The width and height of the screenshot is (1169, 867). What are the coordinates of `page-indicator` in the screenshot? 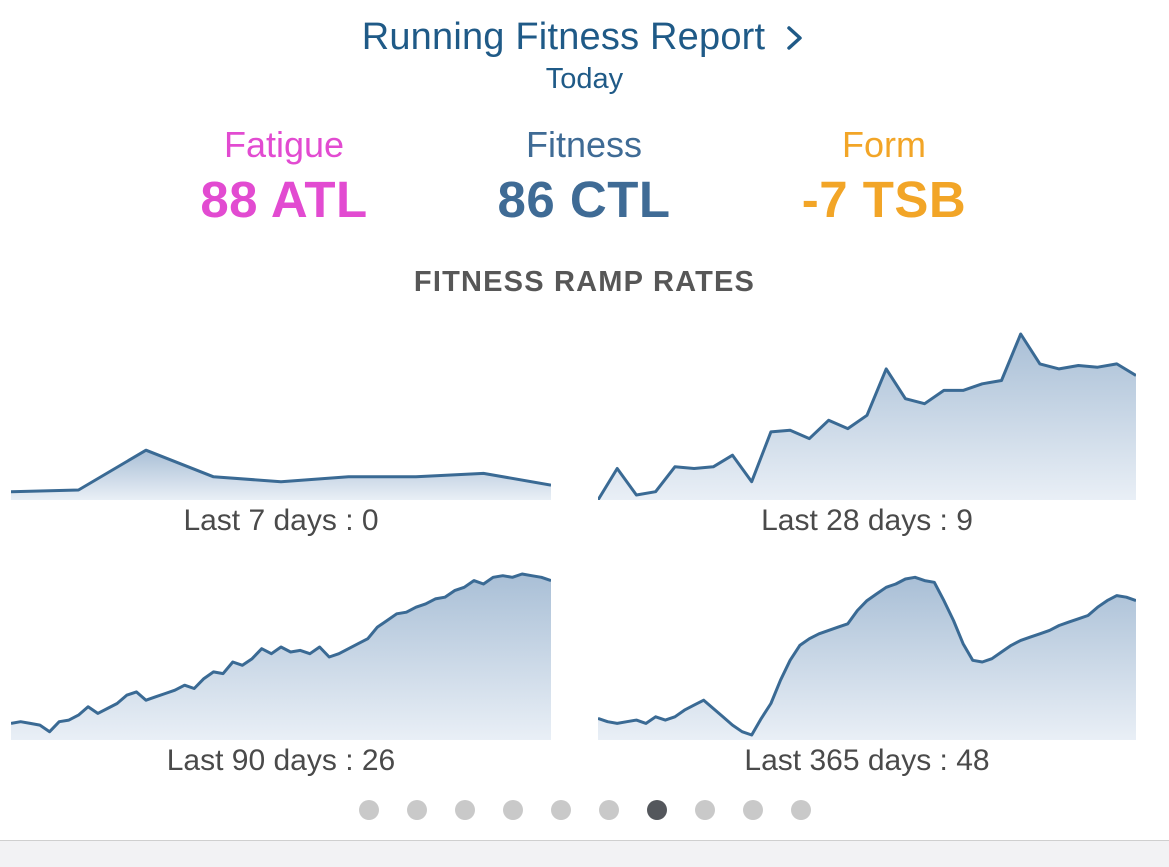 It's located at (584, 810).